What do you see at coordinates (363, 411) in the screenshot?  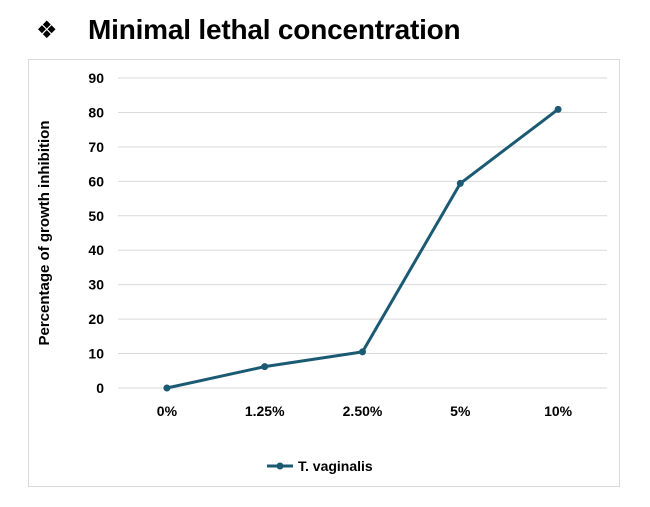 I see `x-tick-label: 2.50%` at bounding box center [363, 411].